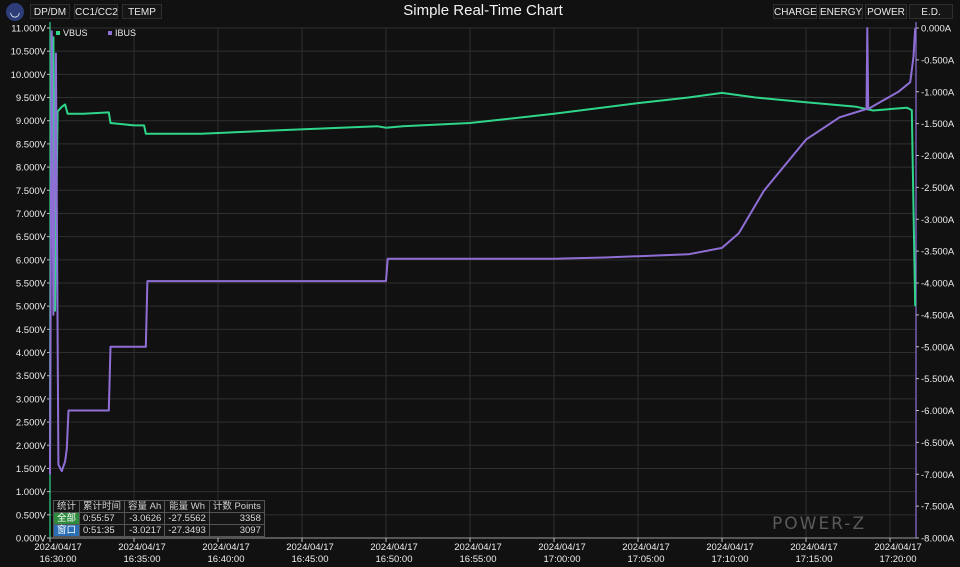  I want to click on x-tick-time: 16:30:00, so click(58, 559).